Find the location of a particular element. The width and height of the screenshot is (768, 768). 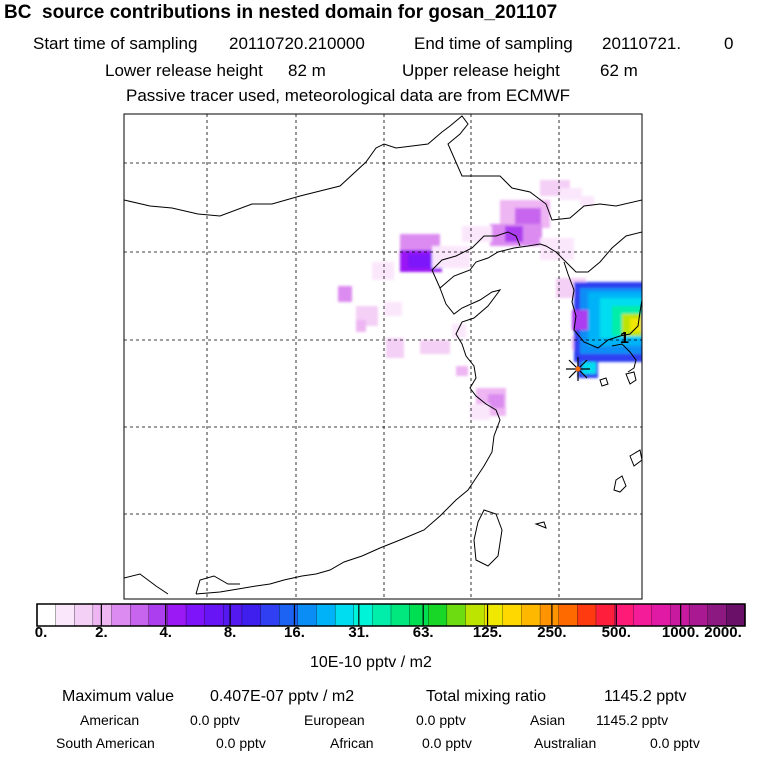

upper-height-label: Upper release height is located at coordinates (481, 70).